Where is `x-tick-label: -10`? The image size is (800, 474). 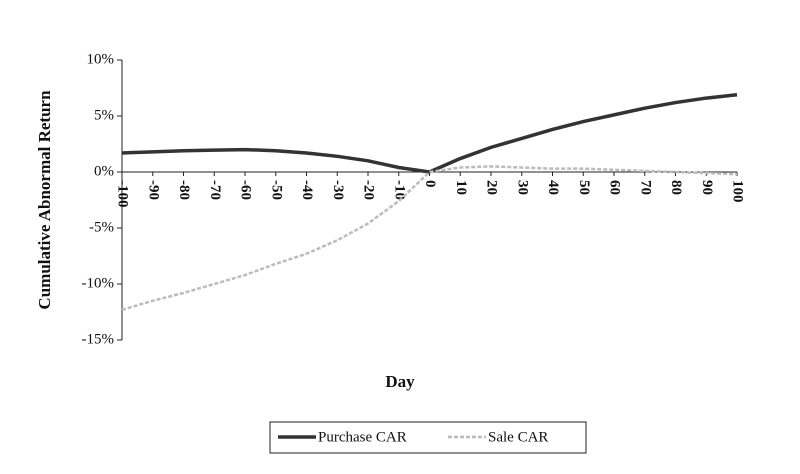
x-tick-label: -10 is located at coordinates (399, 190).